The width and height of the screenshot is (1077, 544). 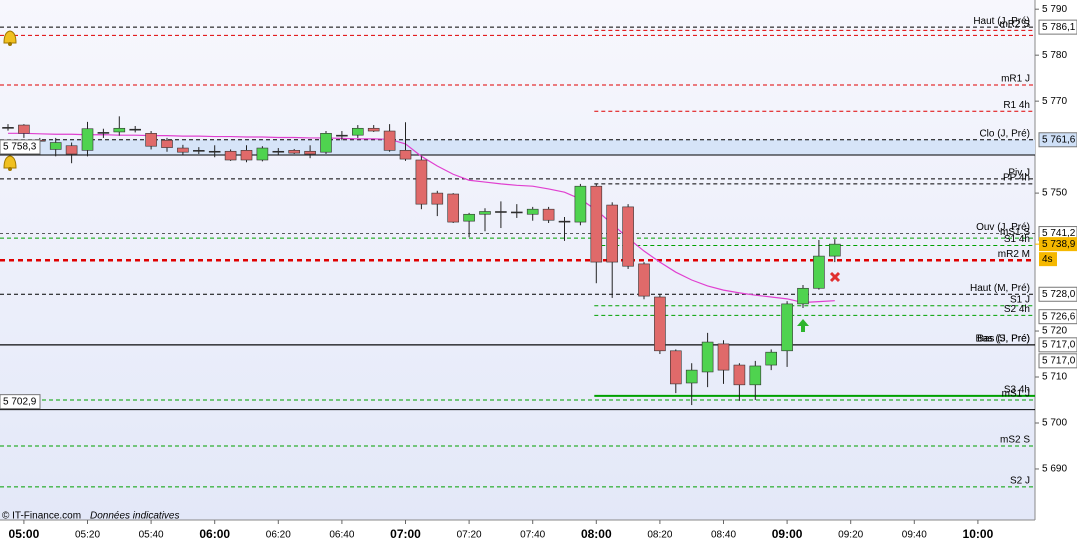 What do you see at coordinates (1054, 101) in the screenshot?
I see `y-tick-label: 5 770` at bounding box center [1054, 101].